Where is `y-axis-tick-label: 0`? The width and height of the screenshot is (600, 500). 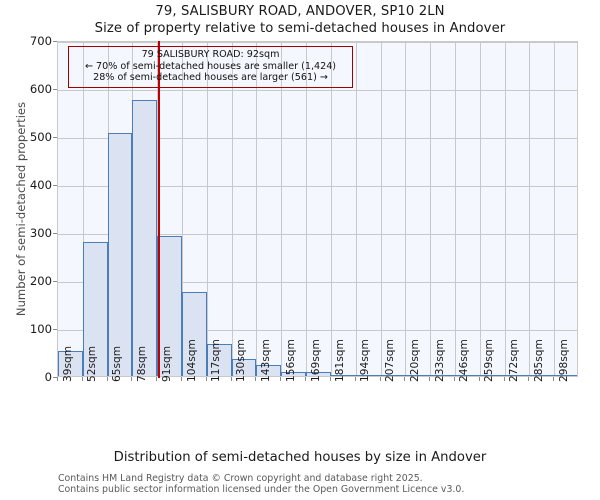
y-axis-tick-label: 0 is located at coordinates (48, 377).